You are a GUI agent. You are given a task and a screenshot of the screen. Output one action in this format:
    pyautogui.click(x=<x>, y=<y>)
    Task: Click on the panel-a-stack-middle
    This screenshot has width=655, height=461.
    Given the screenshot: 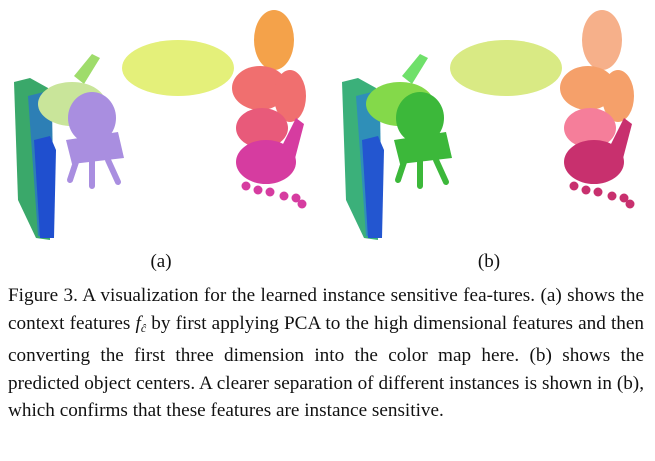 What is the action you would take?
    pyautogui.click(x=262, y=128)
    